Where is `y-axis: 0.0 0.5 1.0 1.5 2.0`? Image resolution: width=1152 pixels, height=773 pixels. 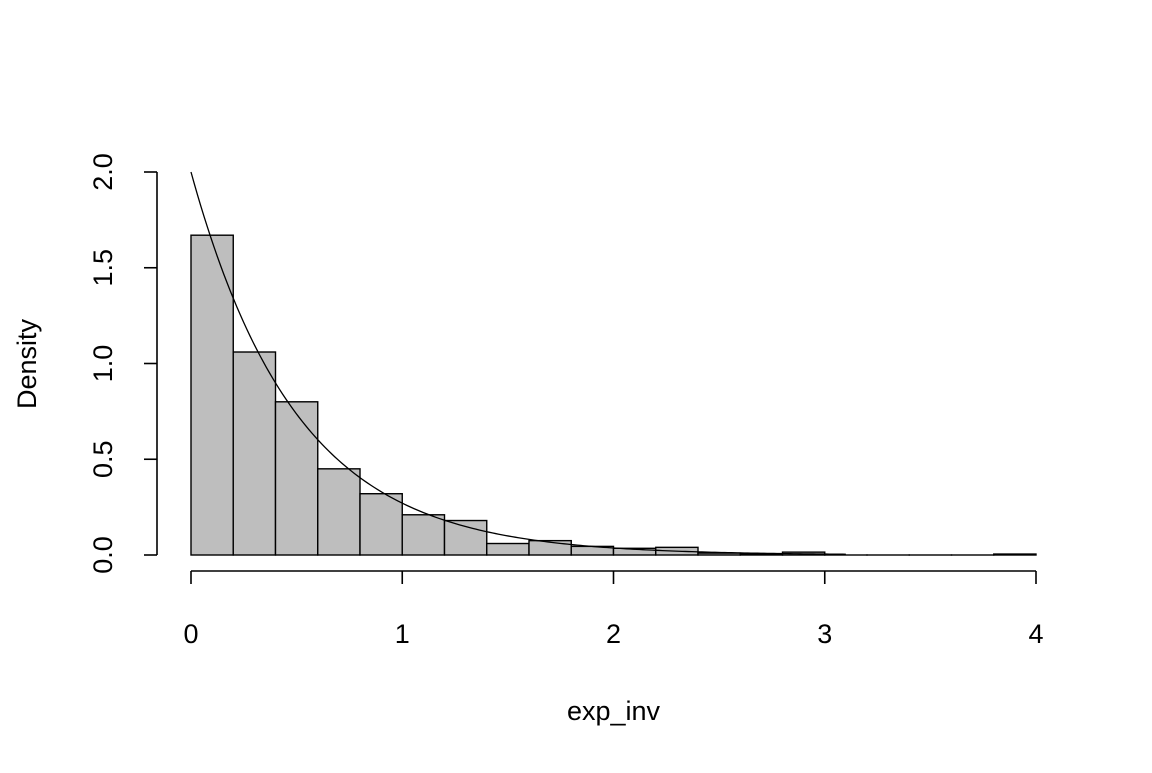 y-axis: 0.0 0.5 1.0 1.5 2.0 is located at coordinates (122, 363).